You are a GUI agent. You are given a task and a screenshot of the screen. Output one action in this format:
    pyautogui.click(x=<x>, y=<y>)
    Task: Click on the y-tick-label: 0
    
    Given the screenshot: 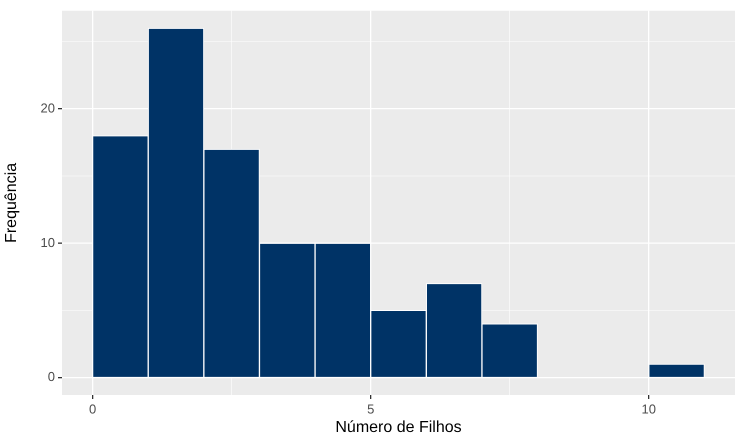 What is the action you would take?
    pyautogui.click(x=51, y=376)
    